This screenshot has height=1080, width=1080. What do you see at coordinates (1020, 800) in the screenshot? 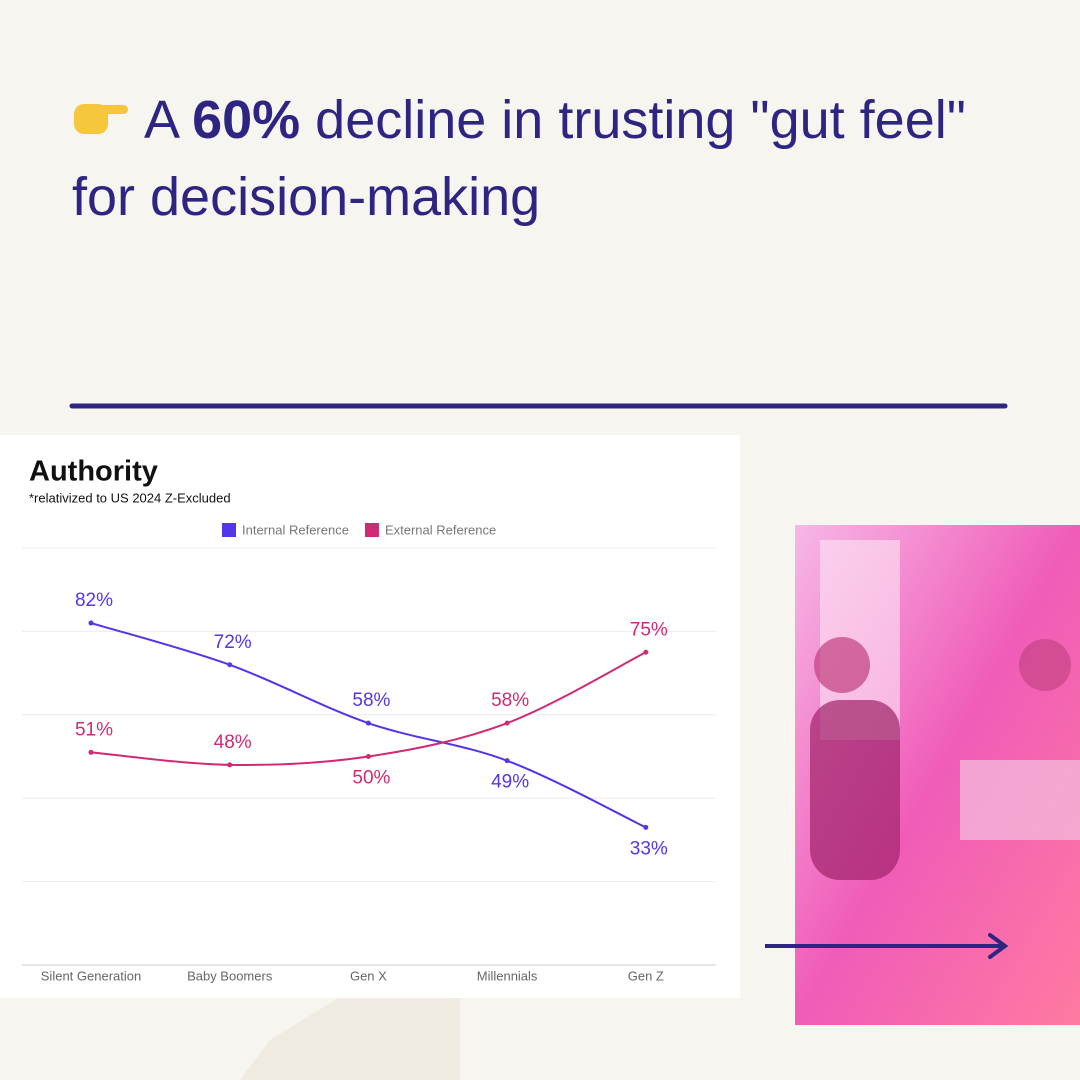
I see `photo-laptop` at bounding box center [1020, 800].